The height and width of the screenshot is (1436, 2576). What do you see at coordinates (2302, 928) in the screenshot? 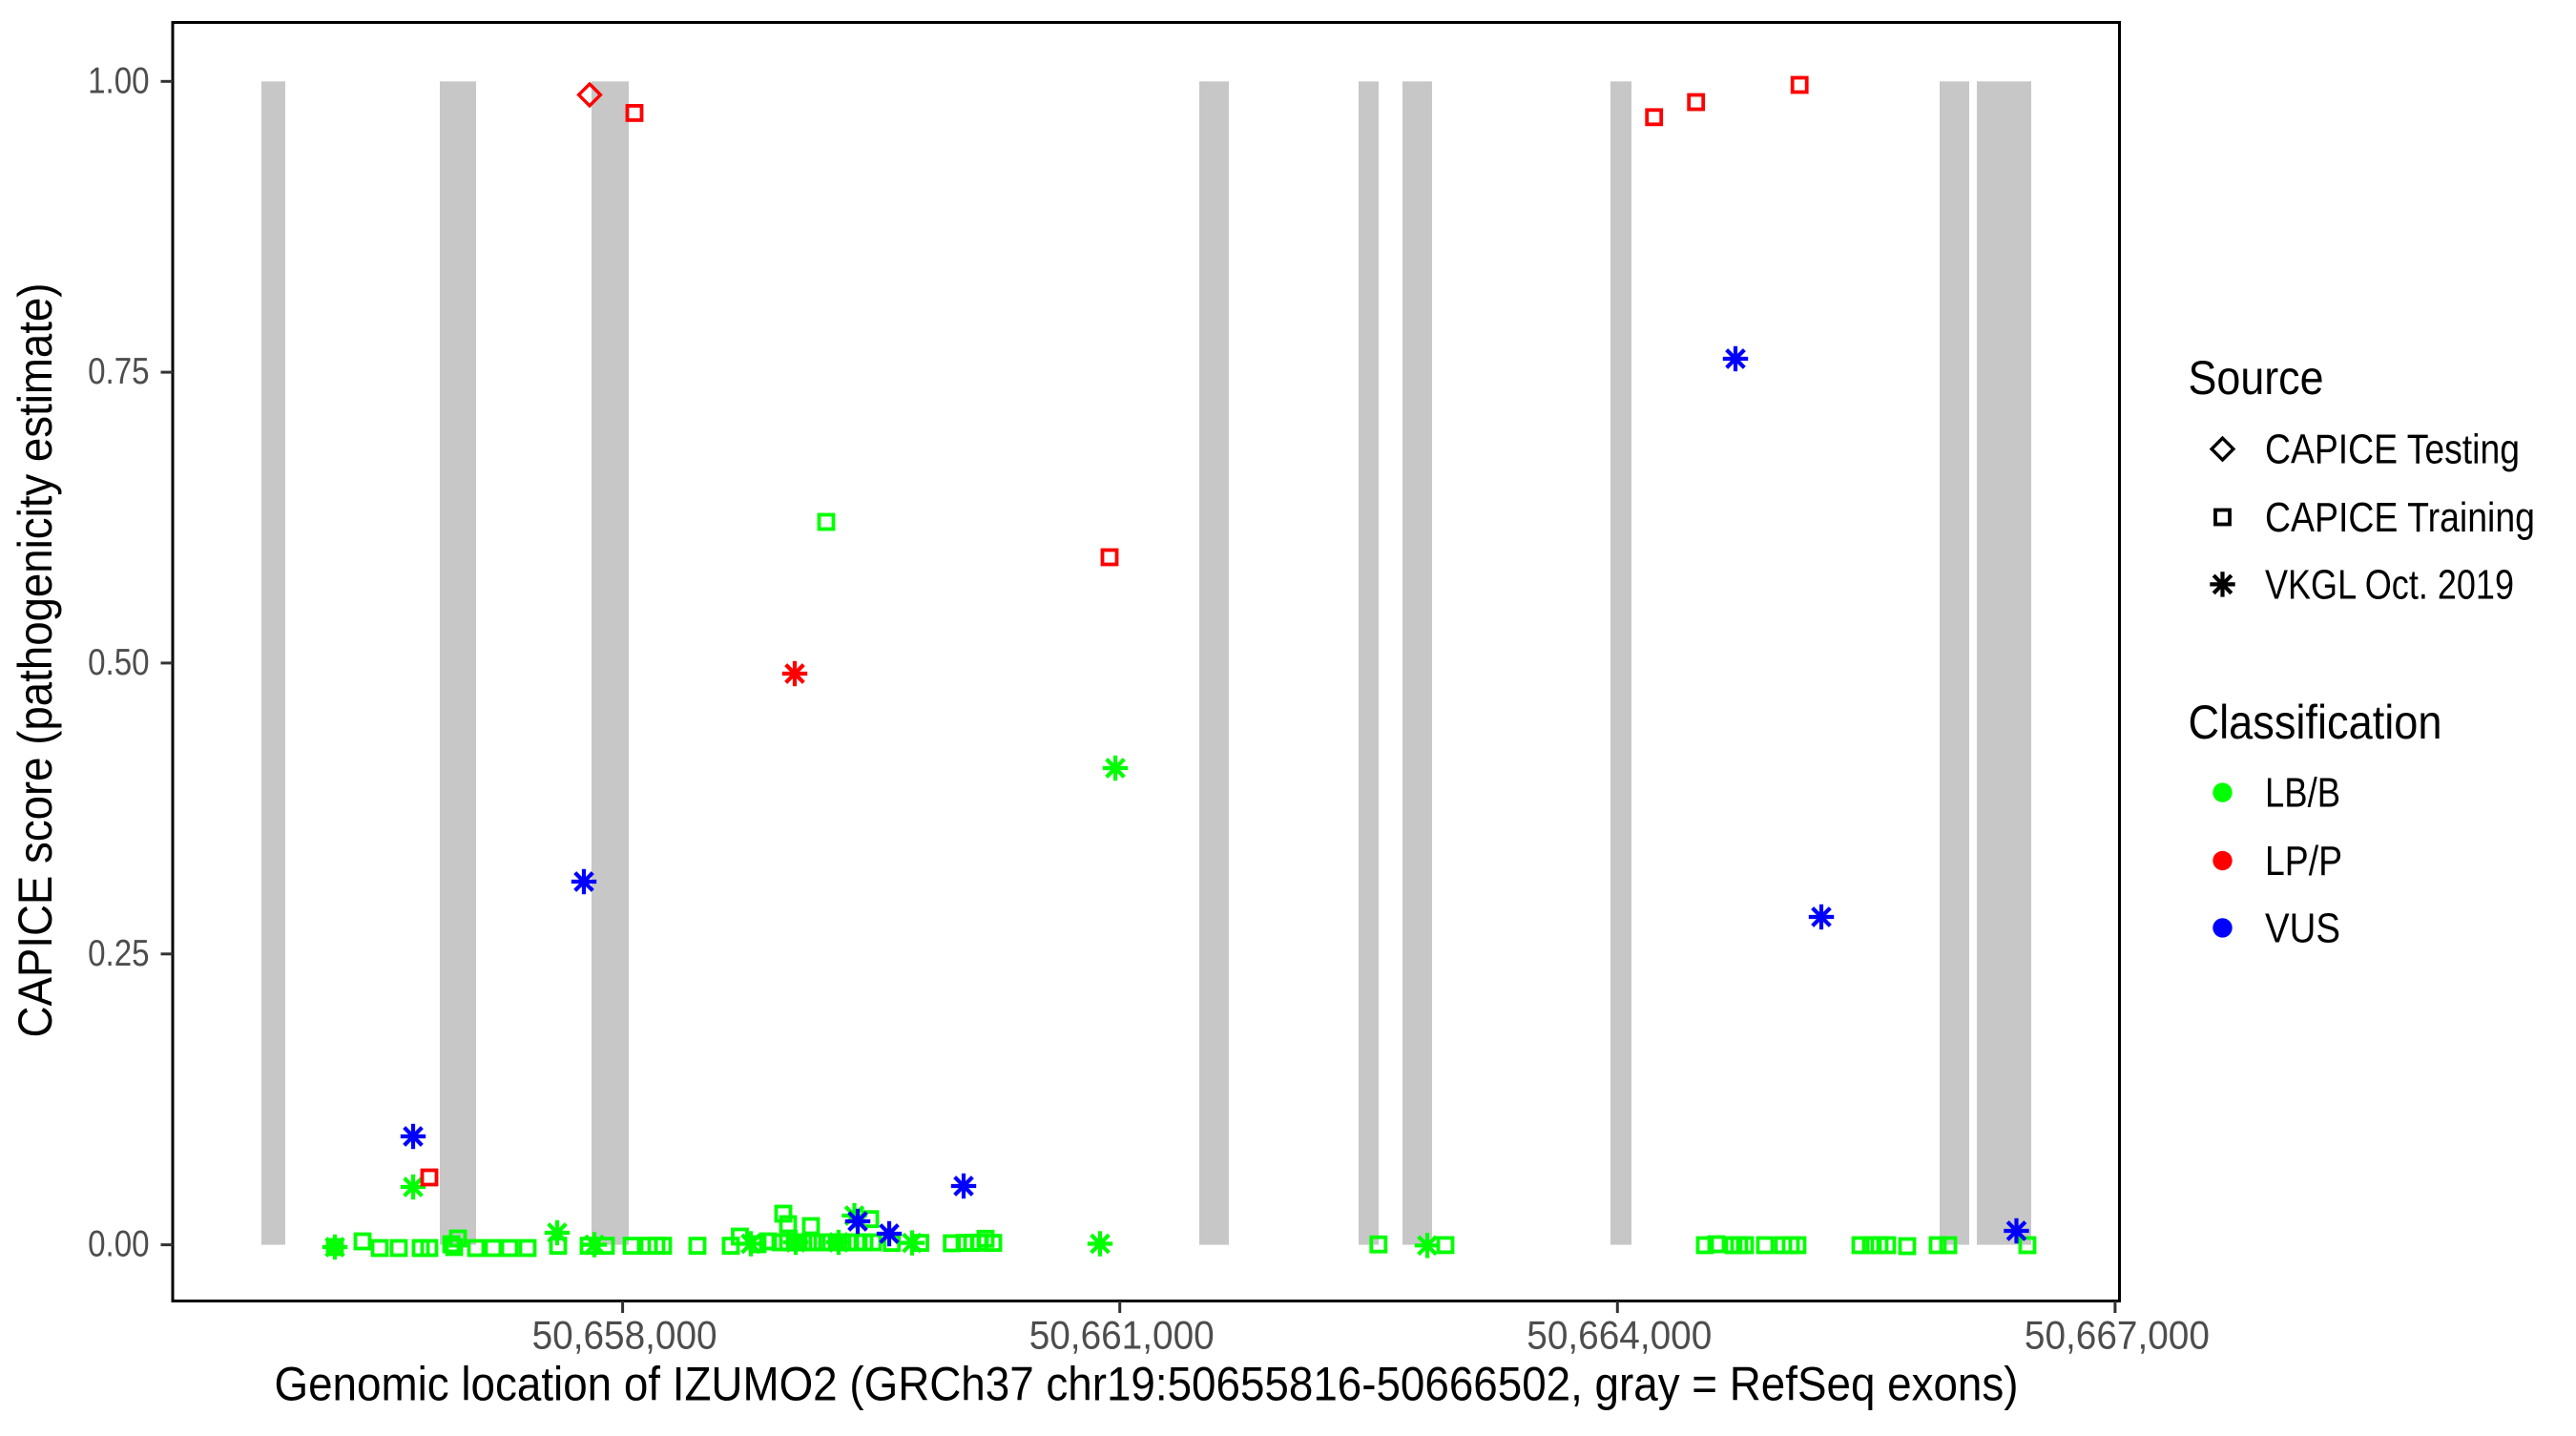
I see `svg-text: VUS` at bounding box center [2302, 928].